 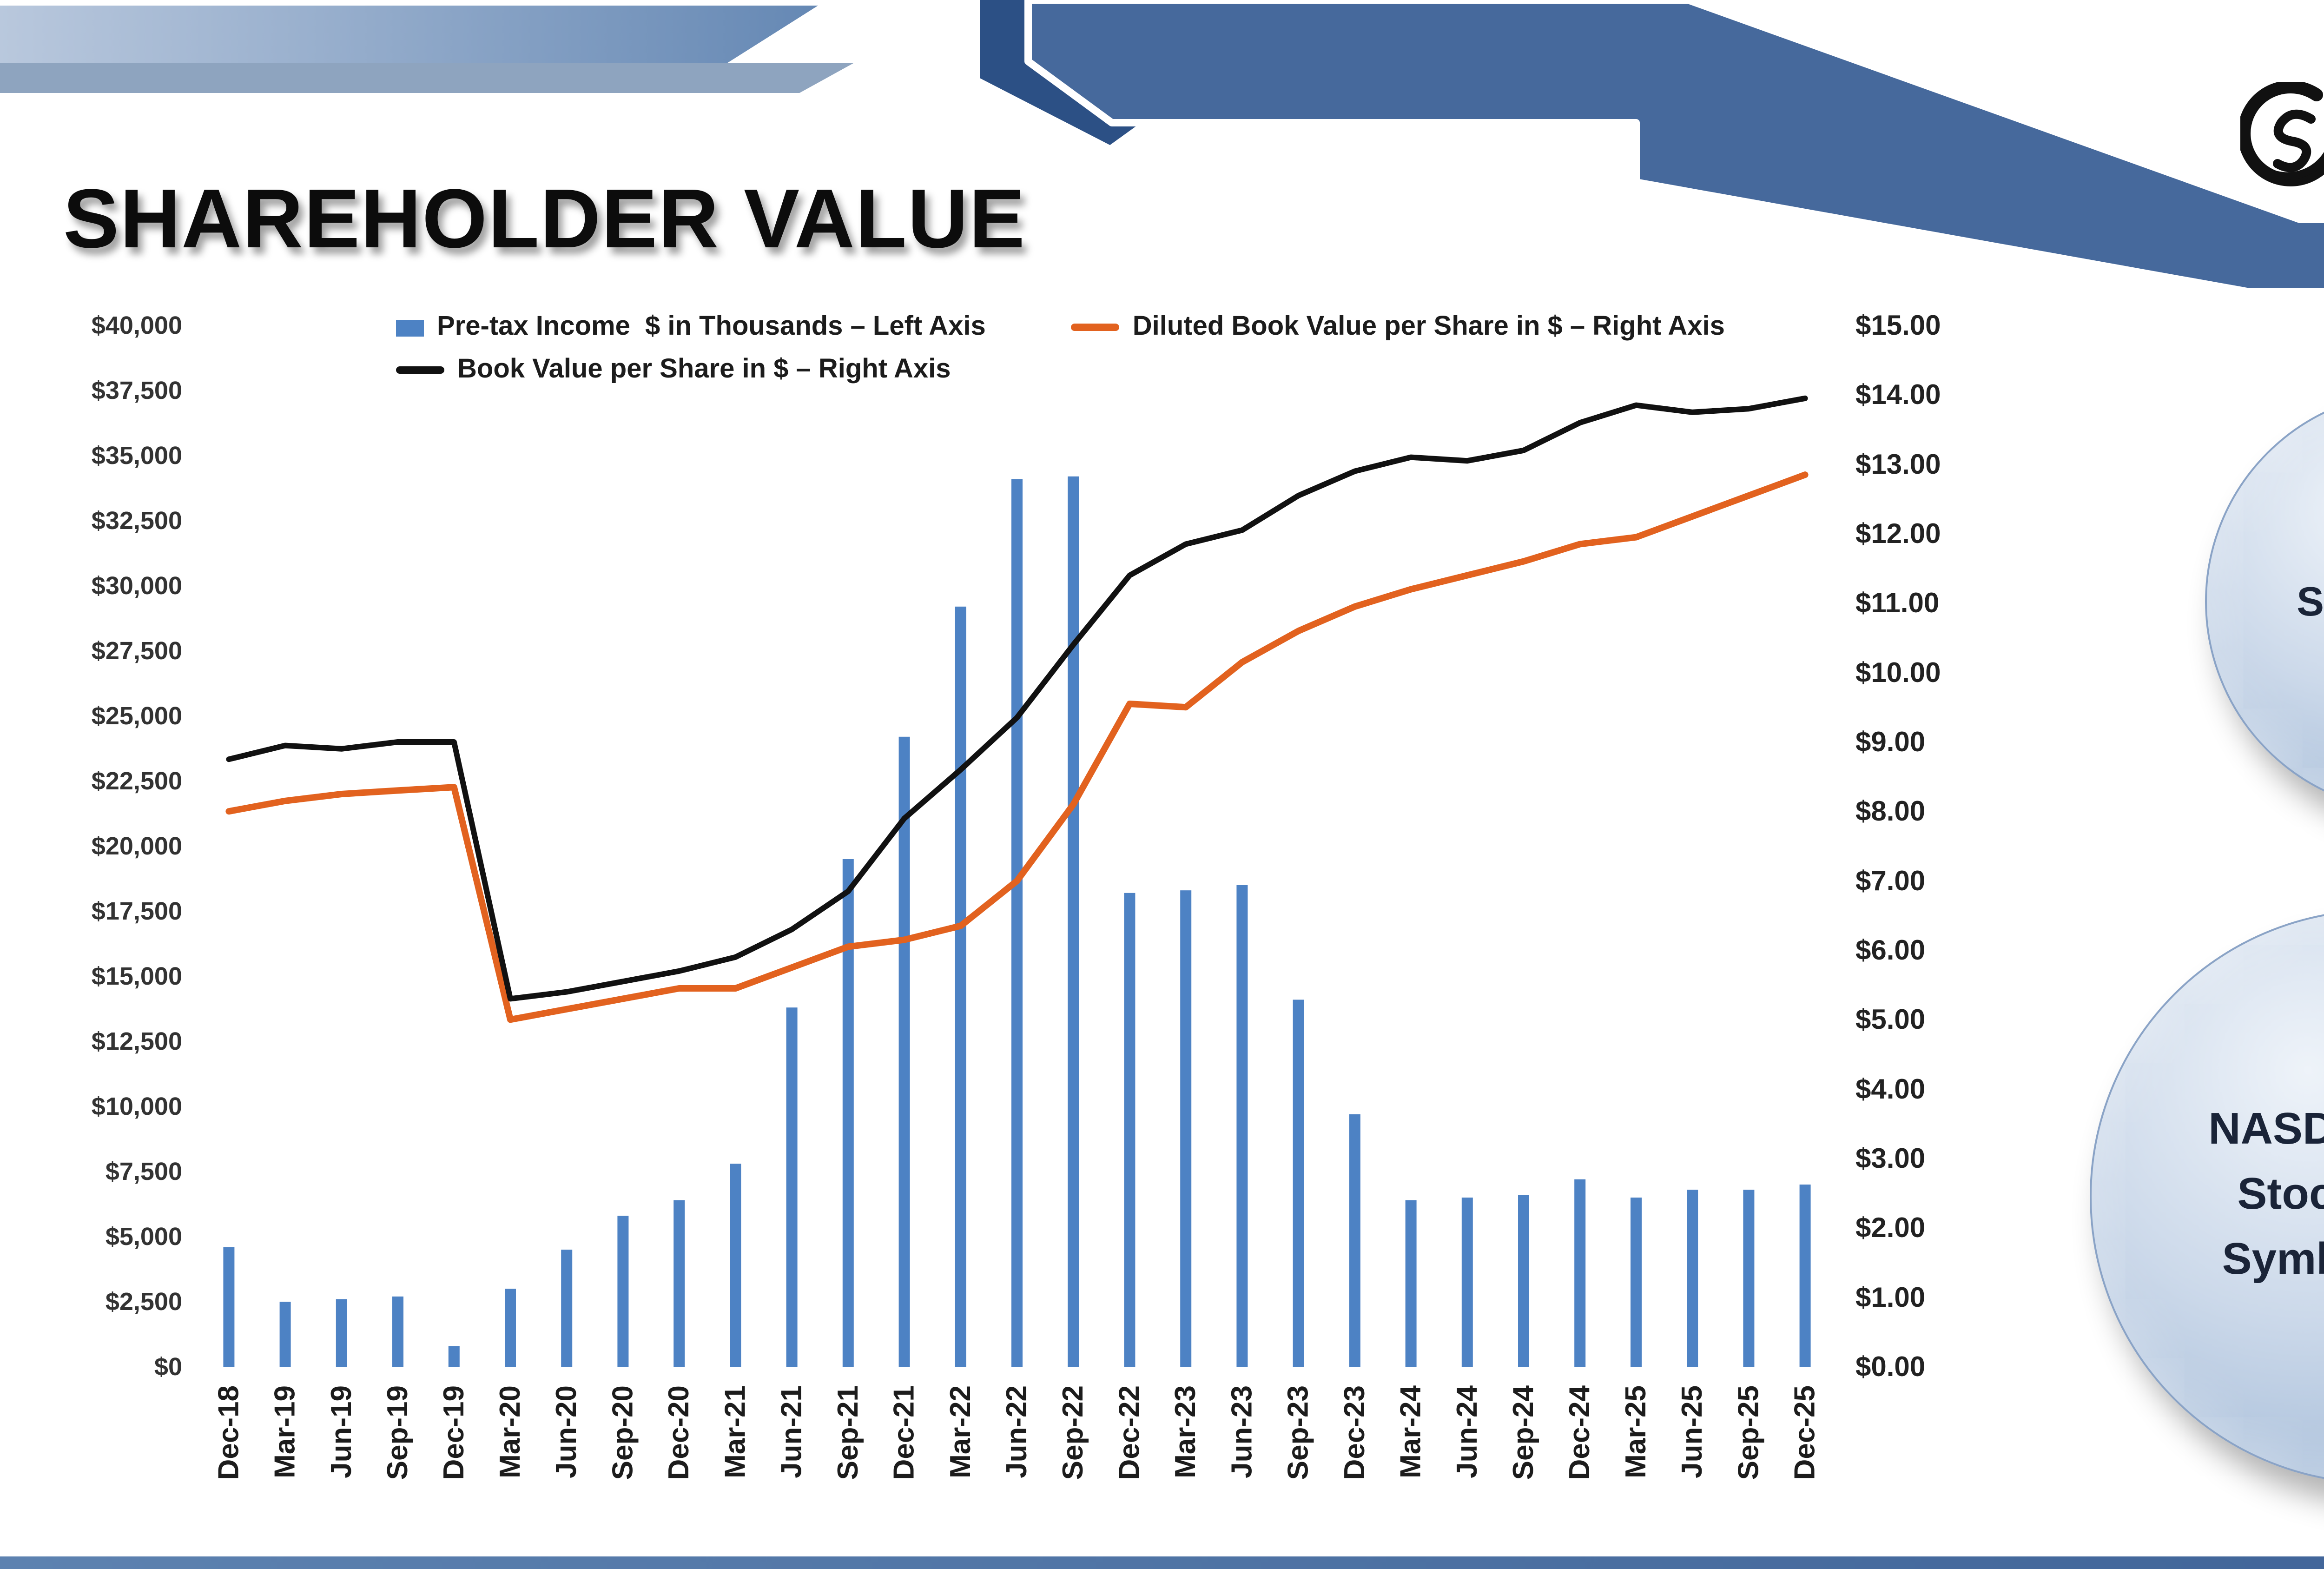 I want to click on nasdaq-badge-line-2: Stock- Ticker, so click(x=2280, y=1195).